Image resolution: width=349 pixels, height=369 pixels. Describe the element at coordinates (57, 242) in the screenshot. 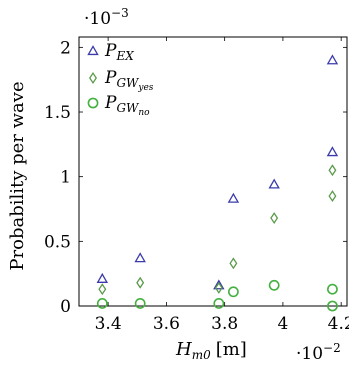

I see `y-tick-label: 0.5` at that location.